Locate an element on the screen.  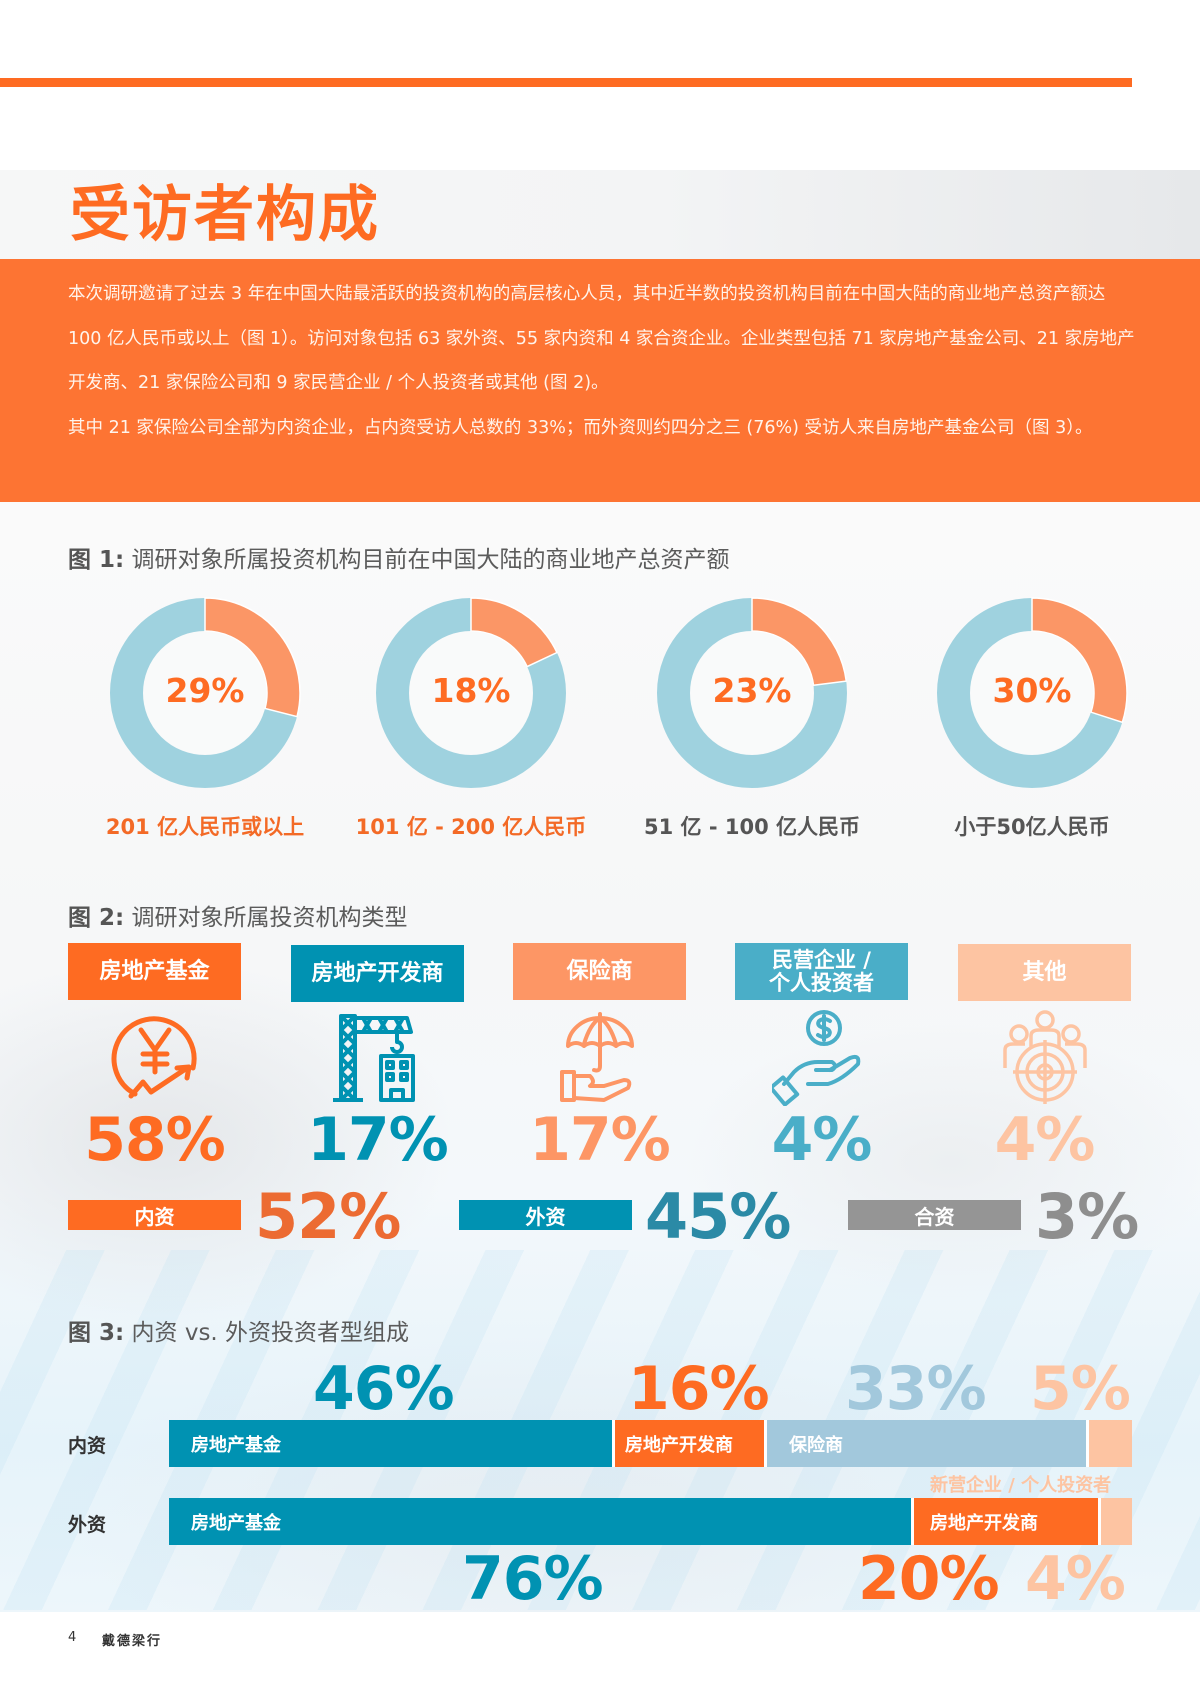
title-band is located at coordinates (600, 215).